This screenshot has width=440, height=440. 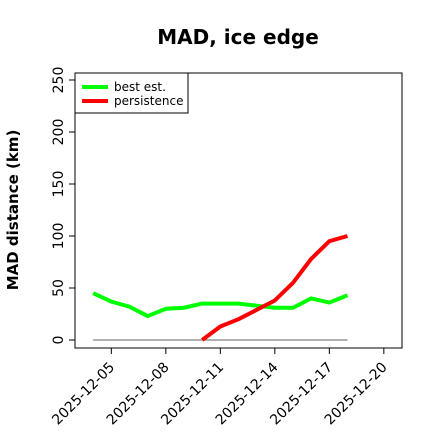 I want to click on legend-label-best-est: best est., so click(x=140, y=87).